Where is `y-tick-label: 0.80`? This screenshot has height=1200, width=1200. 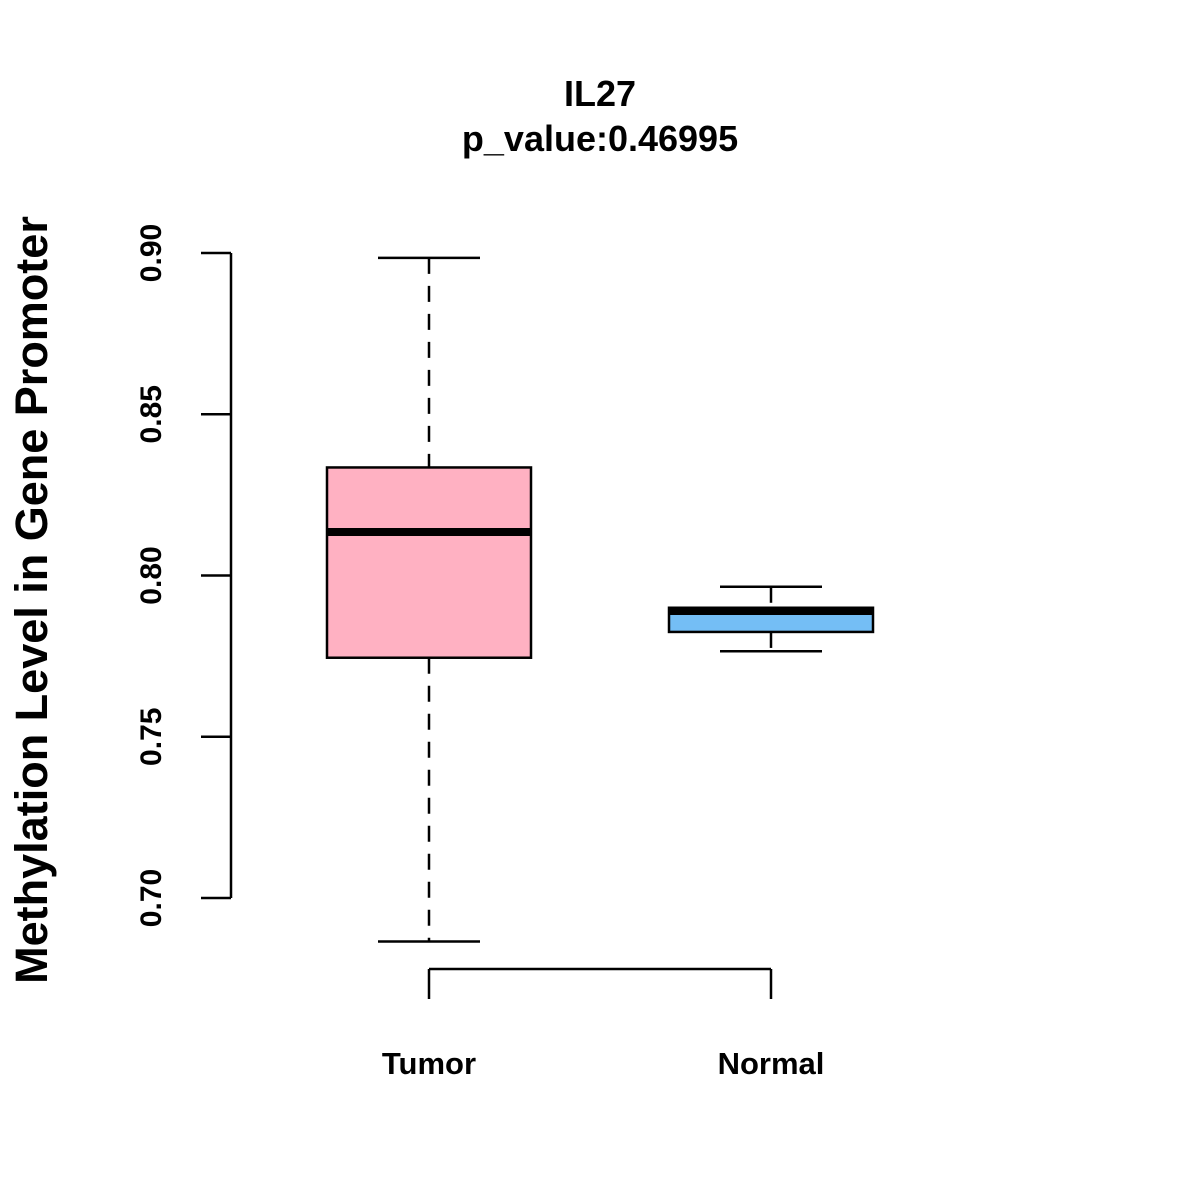 y-tick-label: 0.80 is located at coordinates (151, 575).